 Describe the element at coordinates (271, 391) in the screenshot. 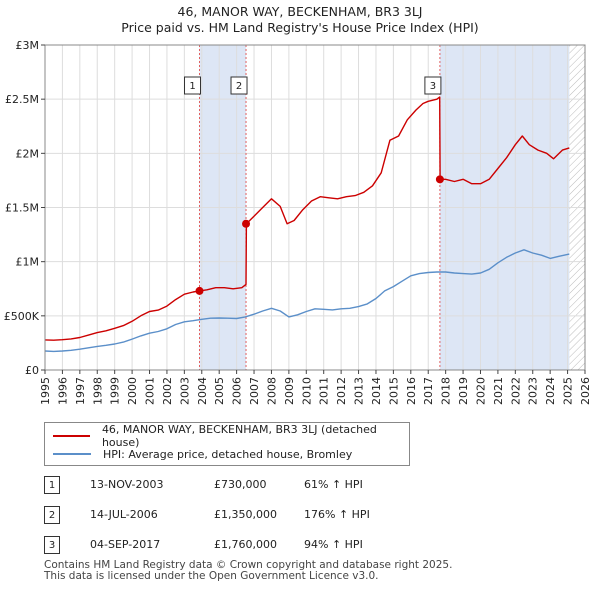

I see `x-tick-label: 2008` at that location.